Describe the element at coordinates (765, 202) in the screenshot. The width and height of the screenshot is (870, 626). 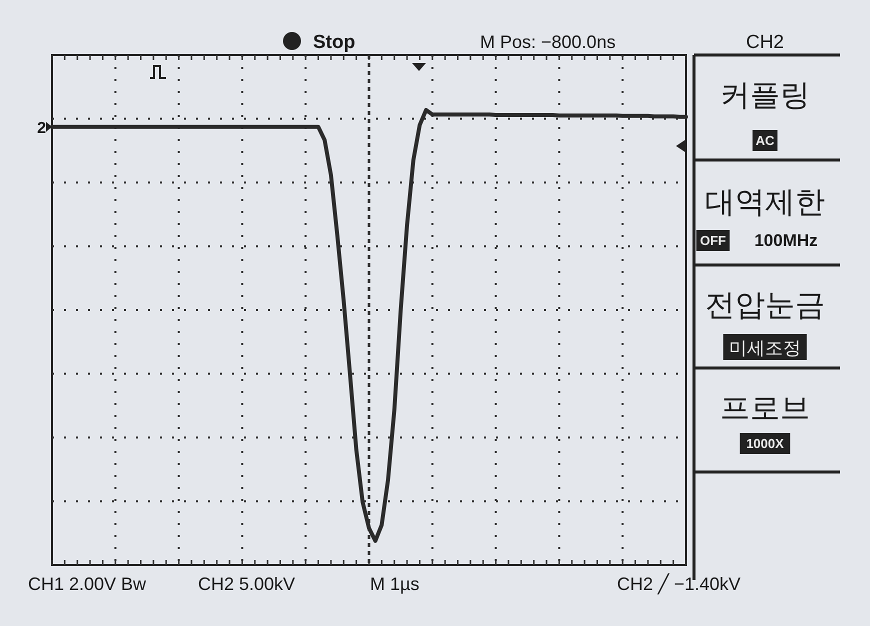
I see `text: 대역제한` at that location.